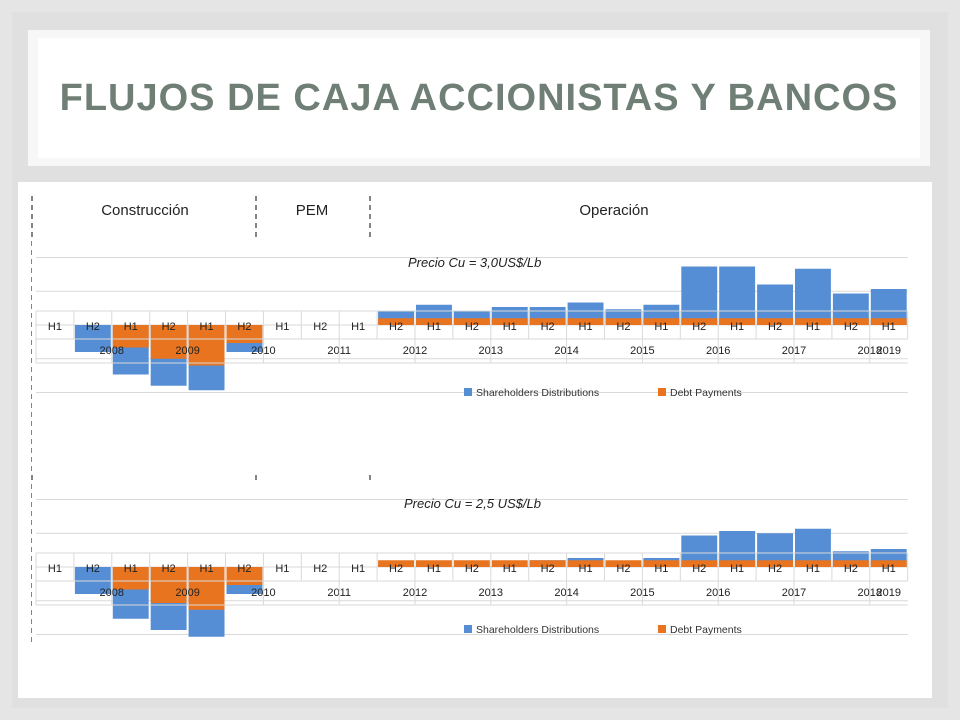 This screenshot has height=720, width=960. I want to click on slide-title: FLUJOS DE CAJA ACCIONISTAS Y BANCOS, so click(479, 97).